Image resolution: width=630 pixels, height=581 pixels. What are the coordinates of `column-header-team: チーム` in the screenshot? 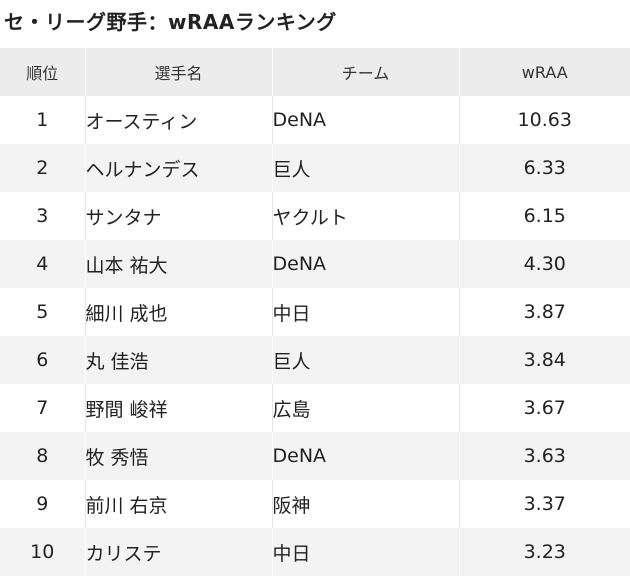 It's located at (366, 72).